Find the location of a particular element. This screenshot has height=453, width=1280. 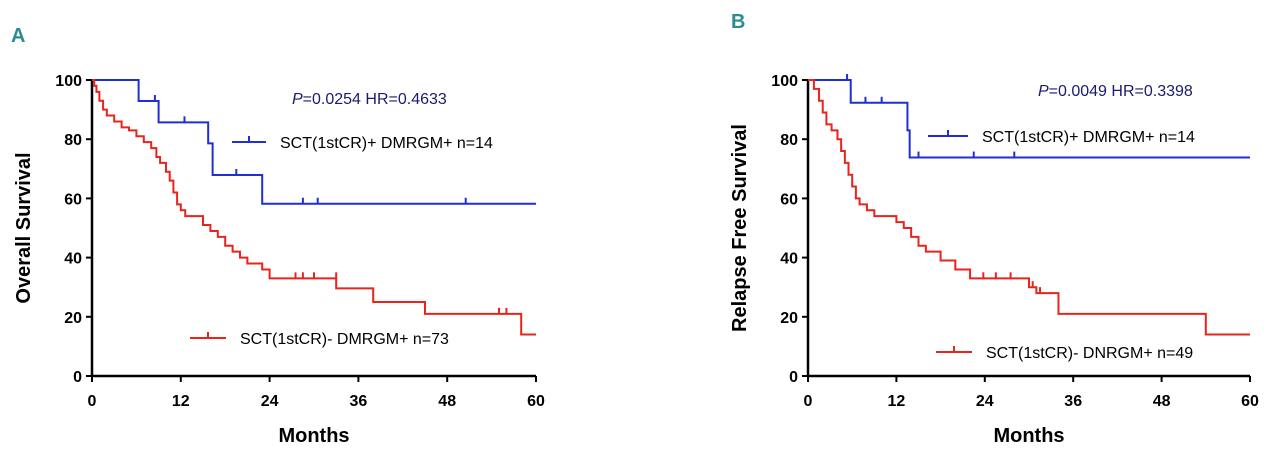

panel-b-label: B is located at coordinates (738, 22).